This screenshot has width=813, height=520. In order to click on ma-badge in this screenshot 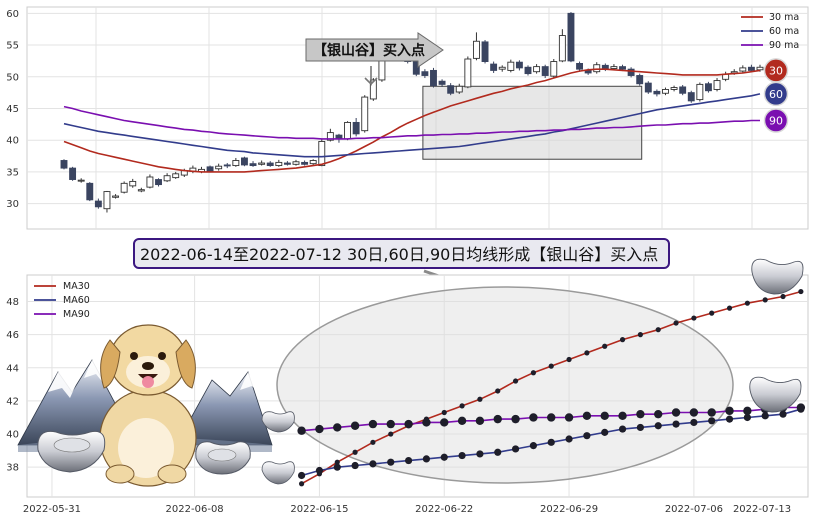, I will do `click(776, 94)`.